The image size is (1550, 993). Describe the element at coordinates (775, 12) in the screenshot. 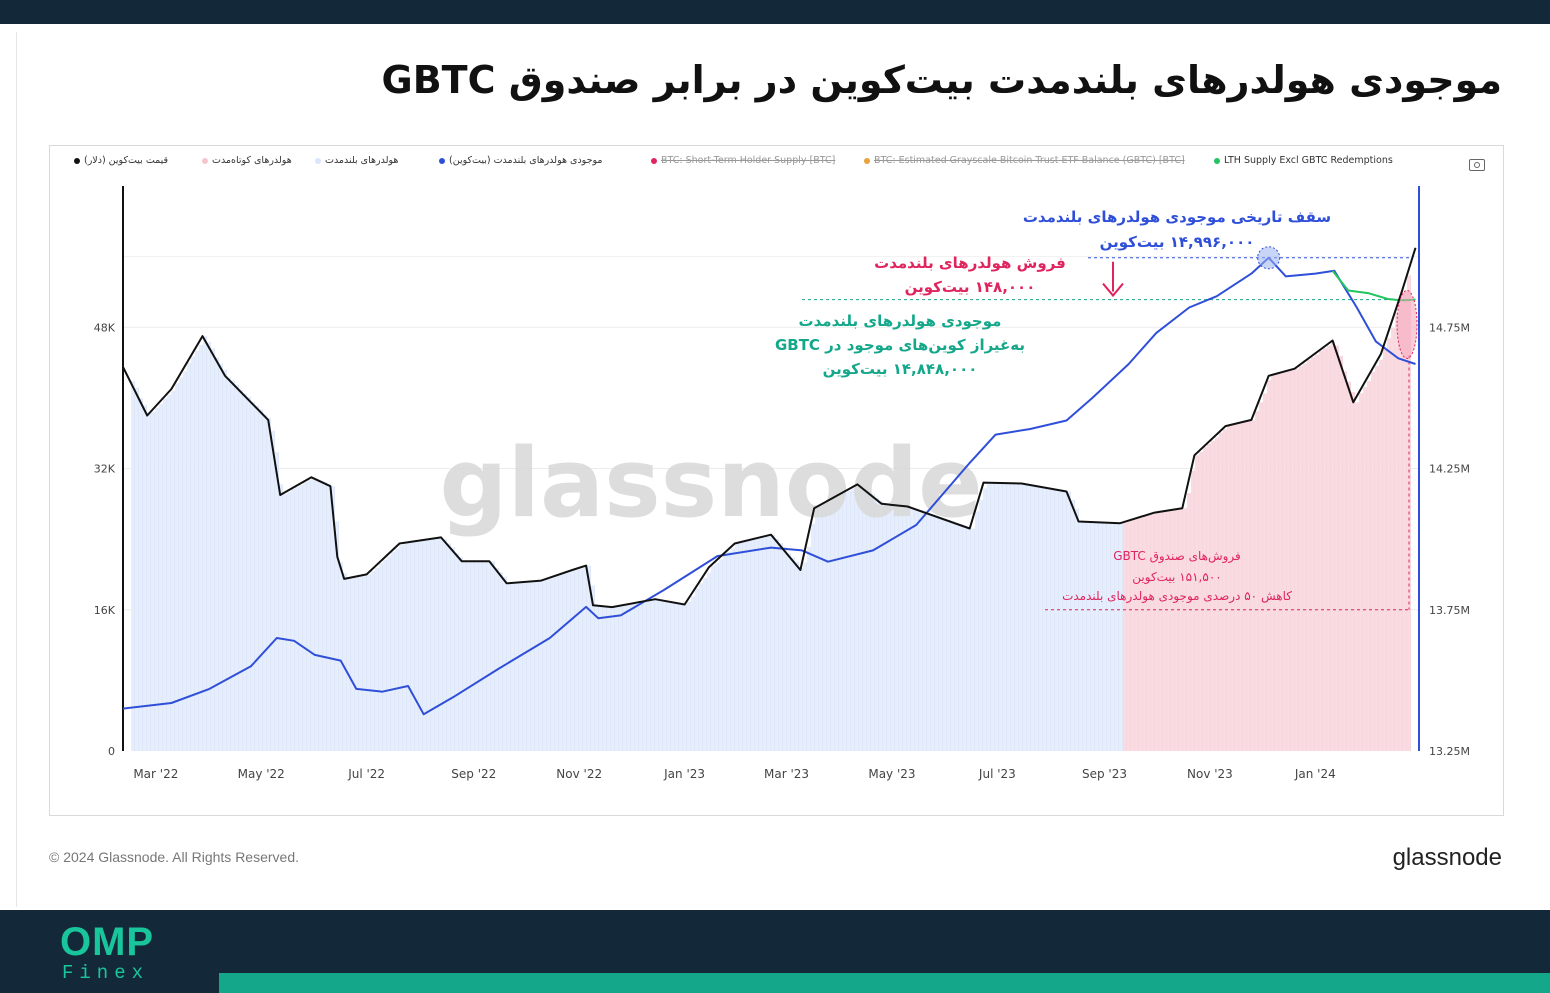

I see `top-bar` at that location.